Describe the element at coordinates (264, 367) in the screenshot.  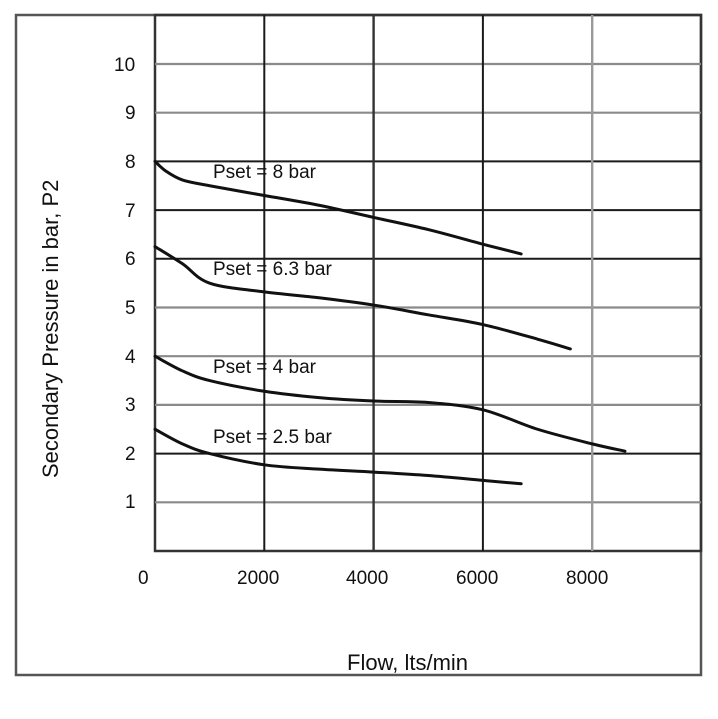
I see `curve-label-pset-4: Pset = 4 bar` at that location.